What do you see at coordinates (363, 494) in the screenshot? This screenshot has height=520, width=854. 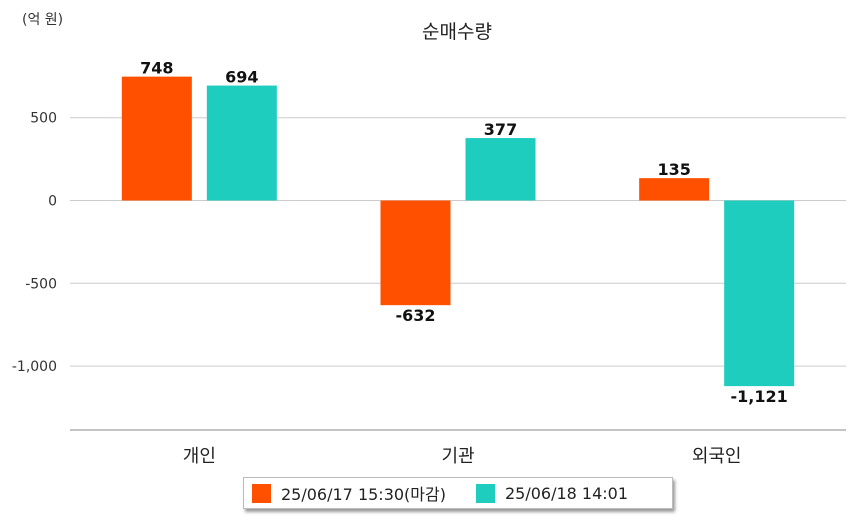 I see `legend-label-1: 25/06/17 15:30(마감)` at bounding box center [363, 494].